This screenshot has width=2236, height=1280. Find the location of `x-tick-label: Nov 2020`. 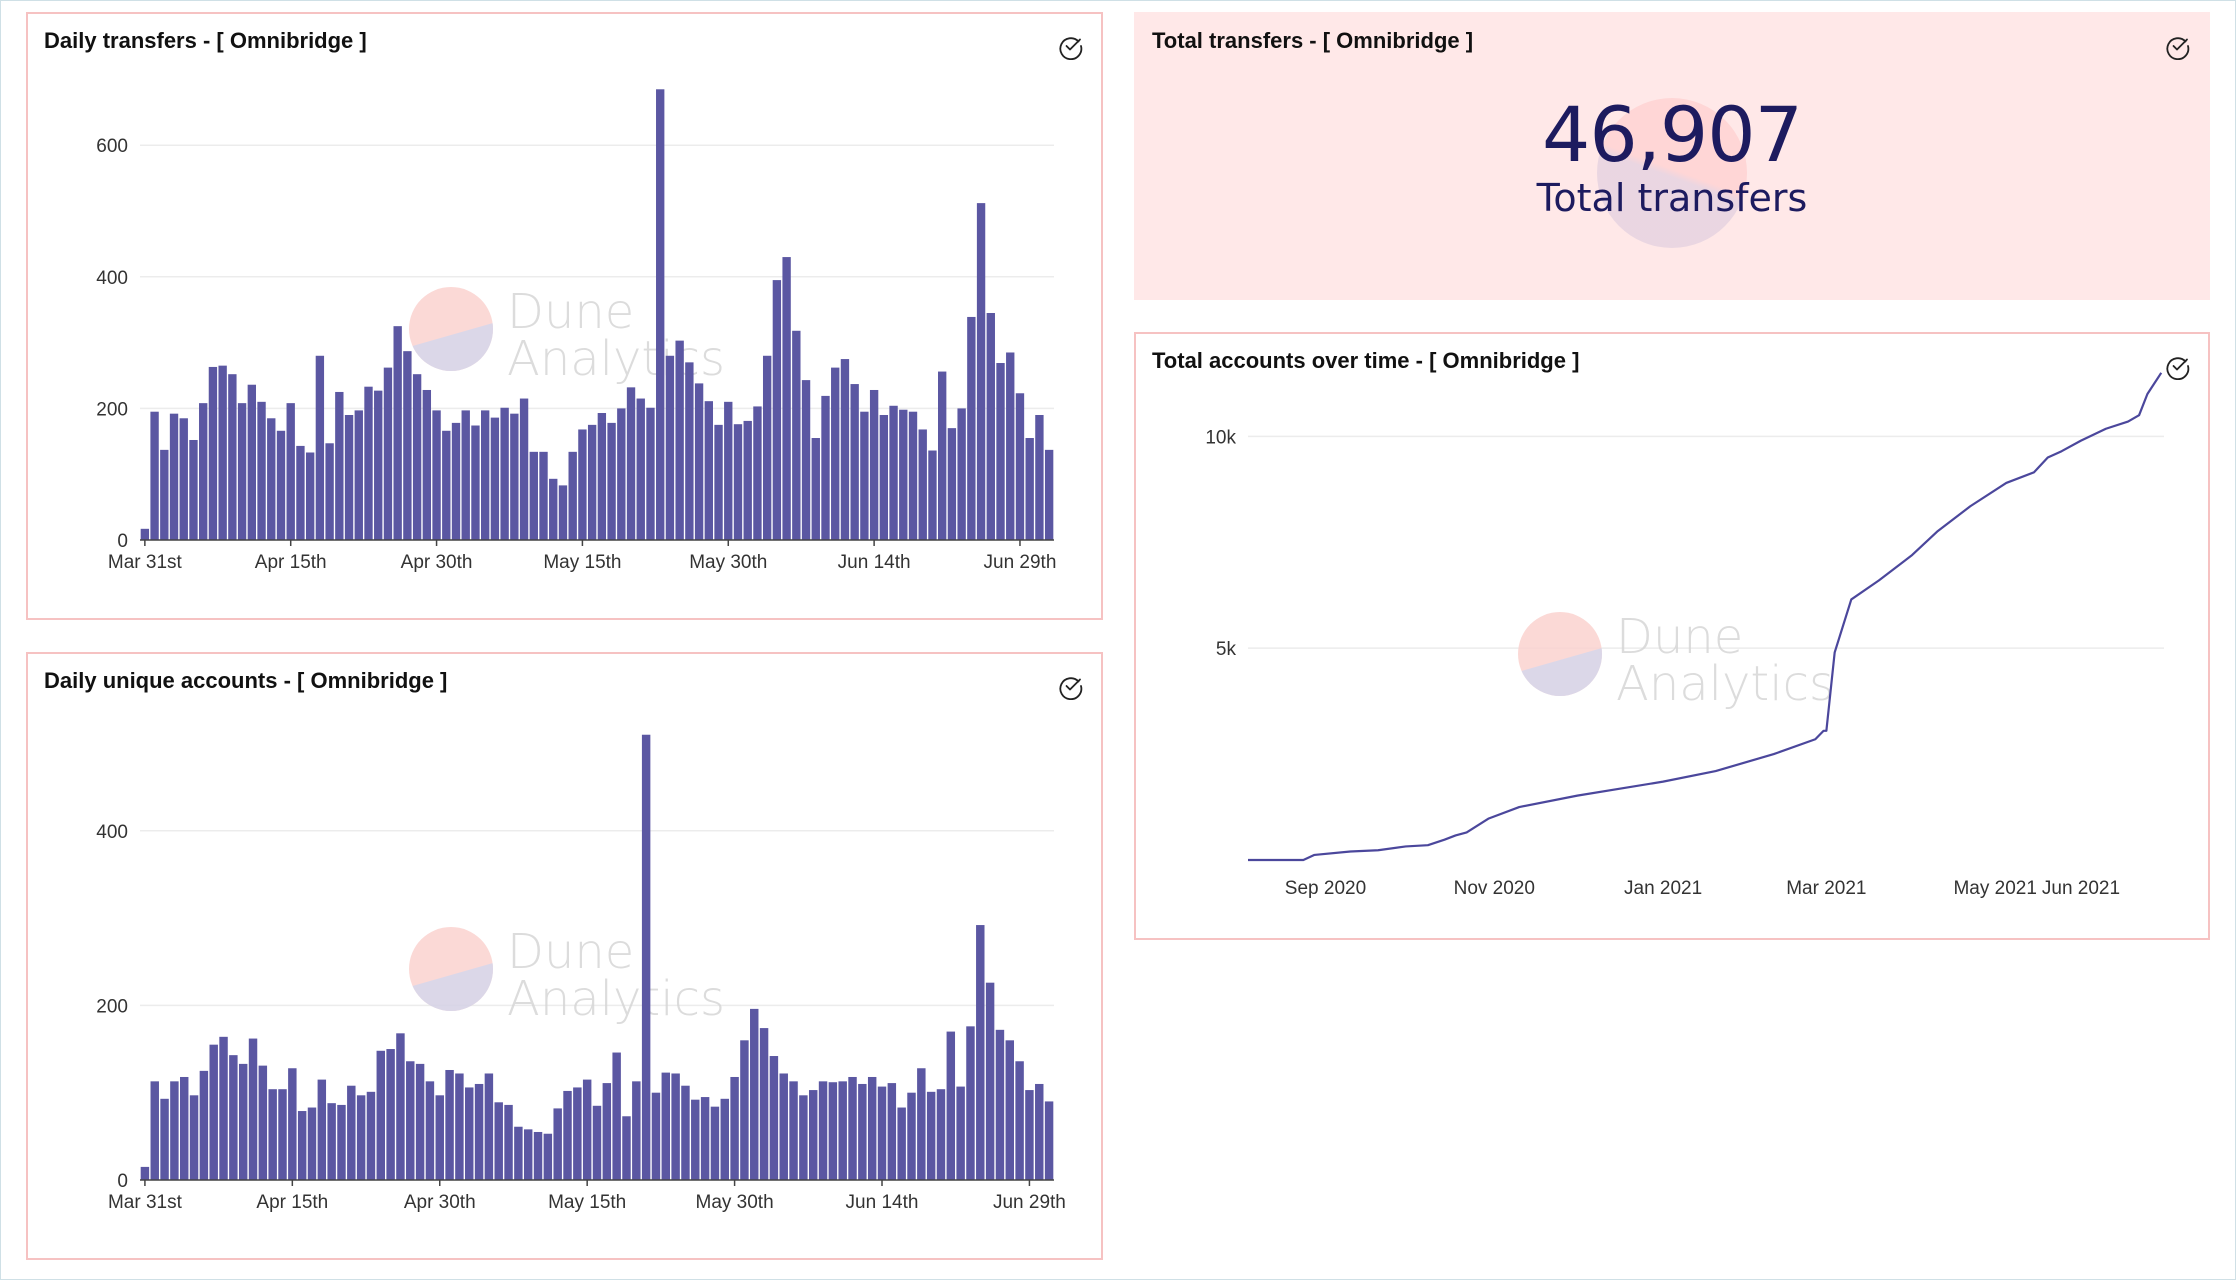

x-tick-label: Nov 2020 is located at coordinates (1494, 888).